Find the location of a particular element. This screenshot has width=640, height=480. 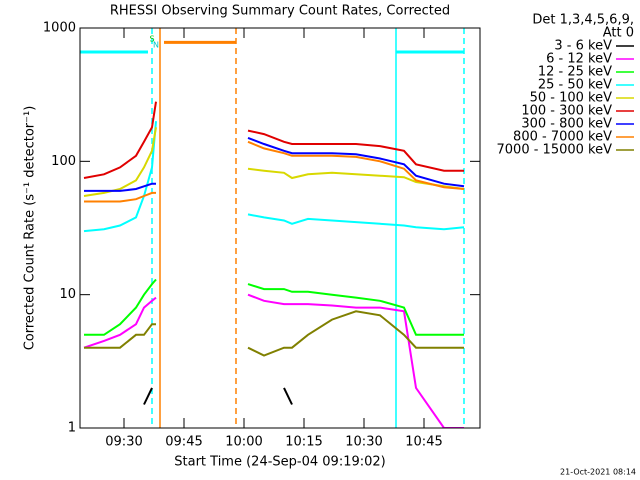

legend-label: 300 - 800 keV is located at coordinates (566, 124).